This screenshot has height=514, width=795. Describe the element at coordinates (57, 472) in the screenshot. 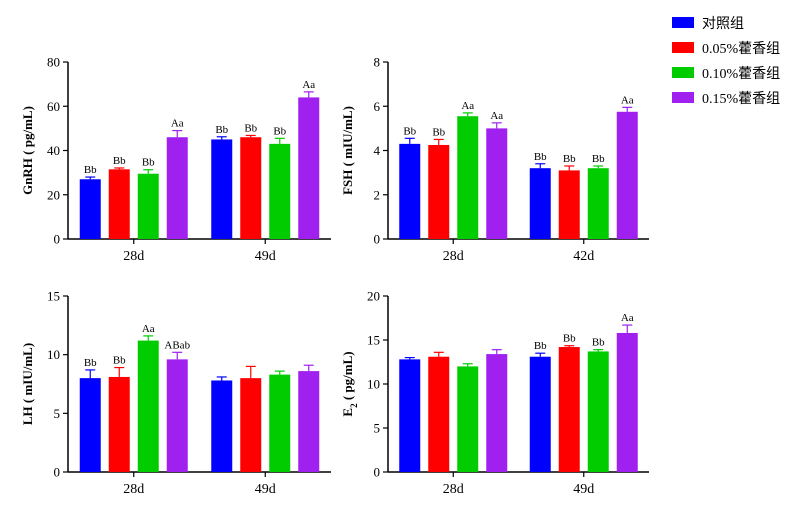

I see `lh-ytick-label-0: 0` at that location.